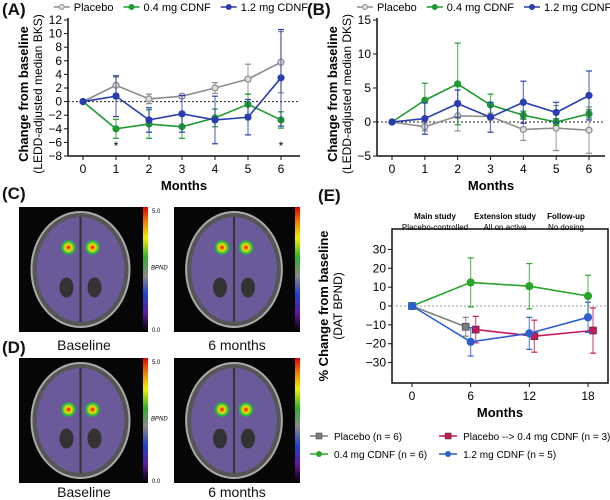  I want to click on phase-subtitle: Placebo-controlled, so click(435, 227).